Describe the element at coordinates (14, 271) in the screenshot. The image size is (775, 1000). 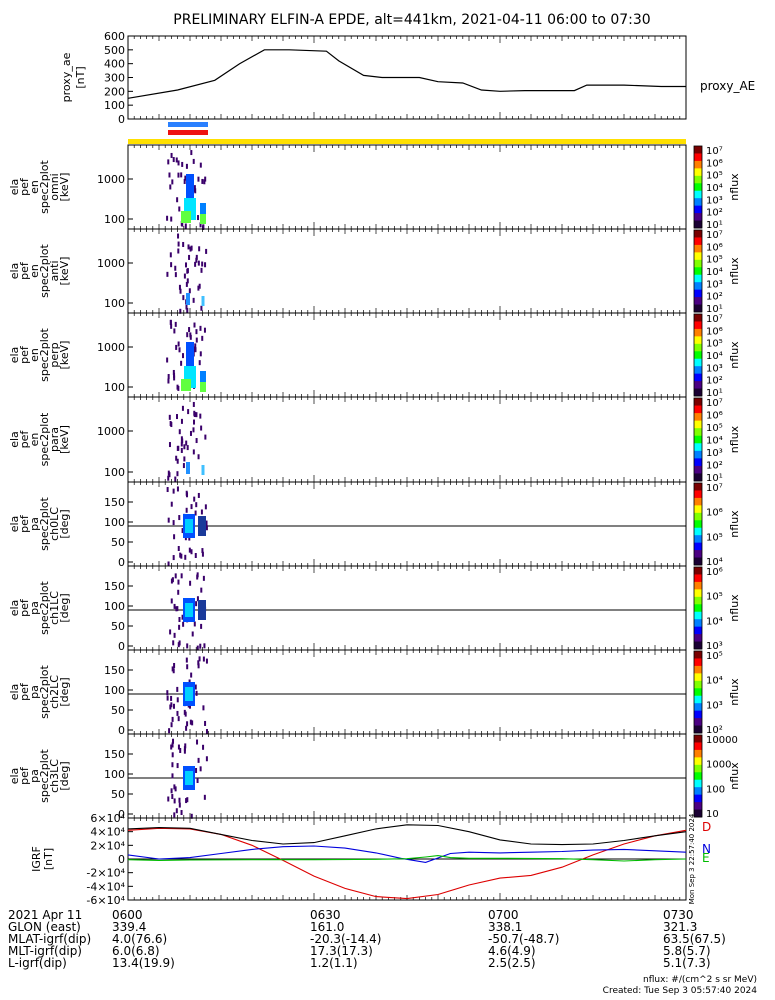
I see `spec-2-ylabel: ela` at that location.